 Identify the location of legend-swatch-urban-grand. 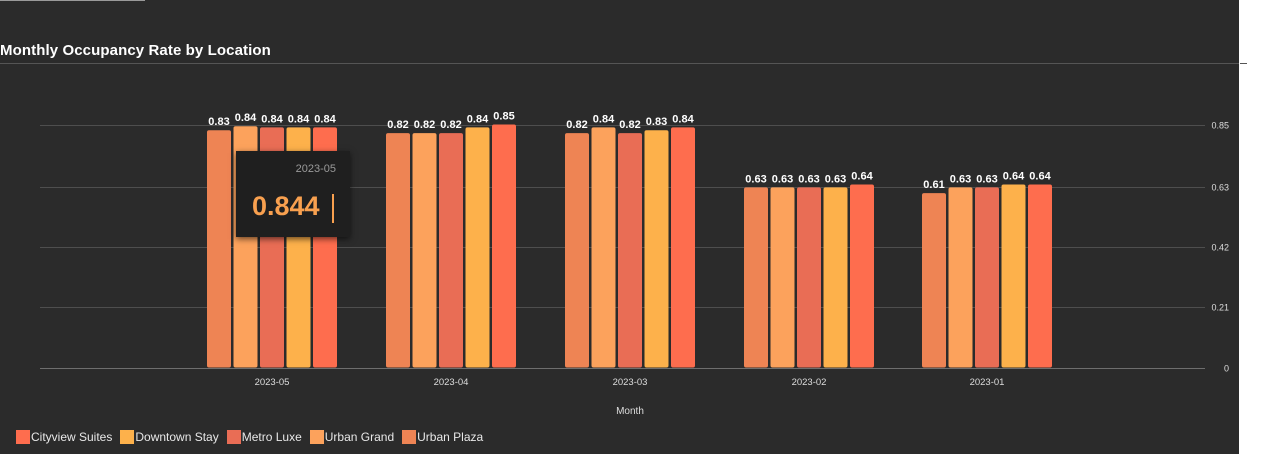
(316, 437).